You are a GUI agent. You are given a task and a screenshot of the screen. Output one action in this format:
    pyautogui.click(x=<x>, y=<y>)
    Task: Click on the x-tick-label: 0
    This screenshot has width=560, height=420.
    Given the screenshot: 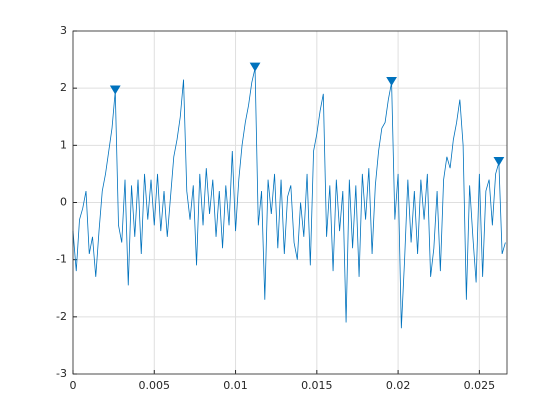 What is the action you would take?
    pyautogui.click(x=73, y=385)
    